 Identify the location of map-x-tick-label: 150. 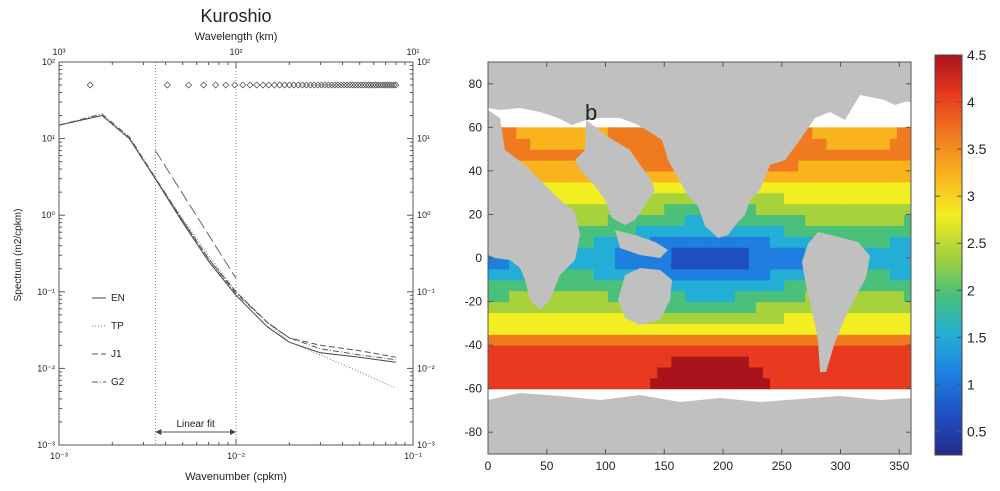
(664, 466).